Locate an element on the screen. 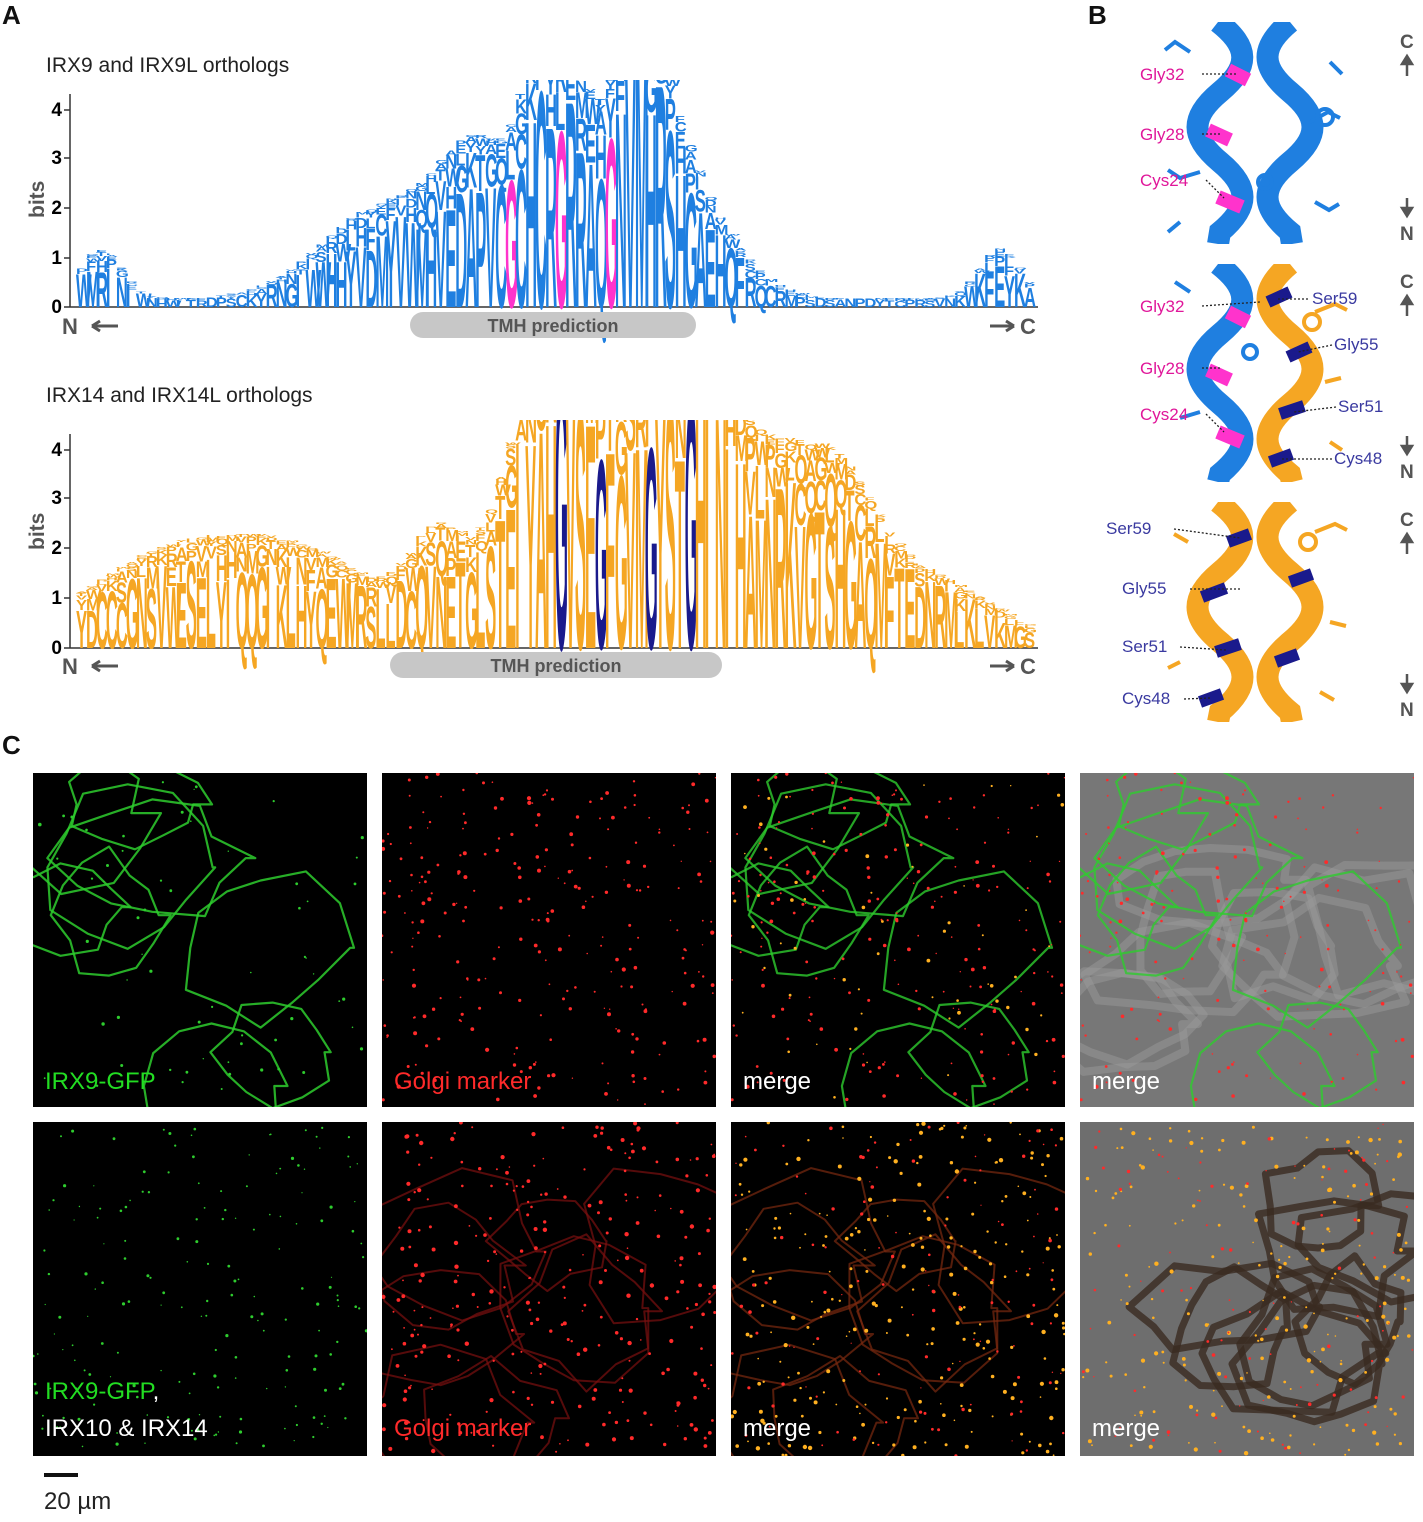 Image resolution: width=1423 pixels, height=1522 pixels. helix-structures is located at coordinates (1255, 372).